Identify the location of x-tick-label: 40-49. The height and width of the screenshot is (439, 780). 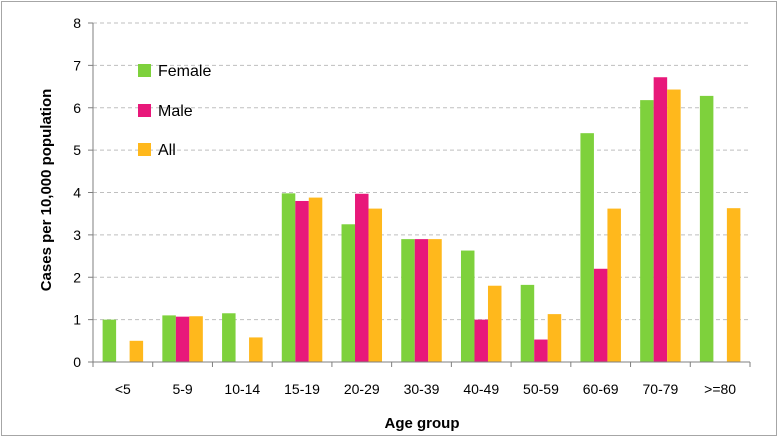
(481, 389).